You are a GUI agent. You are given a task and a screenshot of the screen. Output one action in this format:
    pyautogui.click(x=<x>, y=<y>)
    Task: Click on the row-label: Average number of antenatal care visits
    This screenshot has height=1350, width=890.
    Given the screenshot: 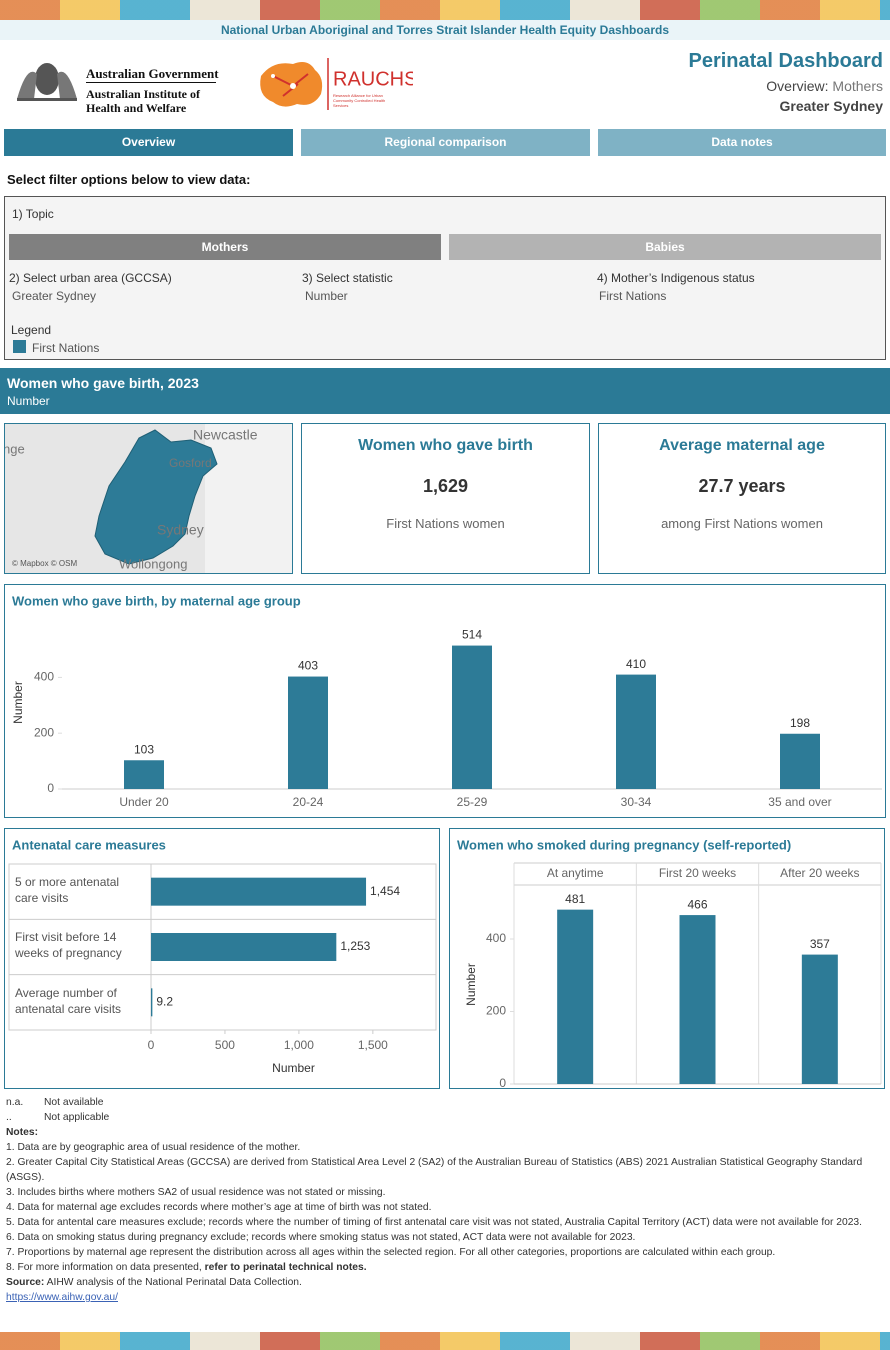 What is the action you would take?
    pyautogui.click(x=68, y=1000)
    